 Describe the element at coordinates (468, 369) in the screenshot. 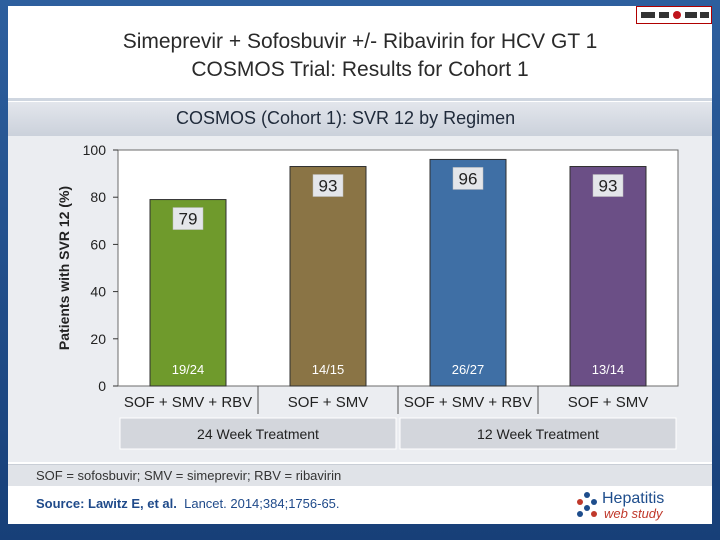

I see `count-label: 26/27` at that location.